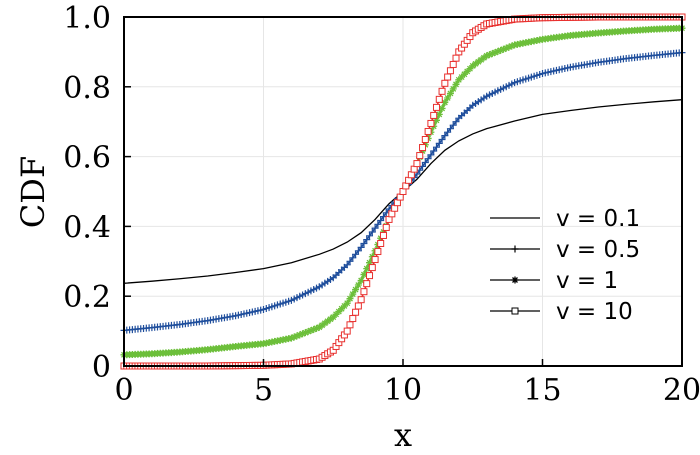 This screenshot has height=455, width=700. I want to click on x-tick-label: 0, so click(123, 390).